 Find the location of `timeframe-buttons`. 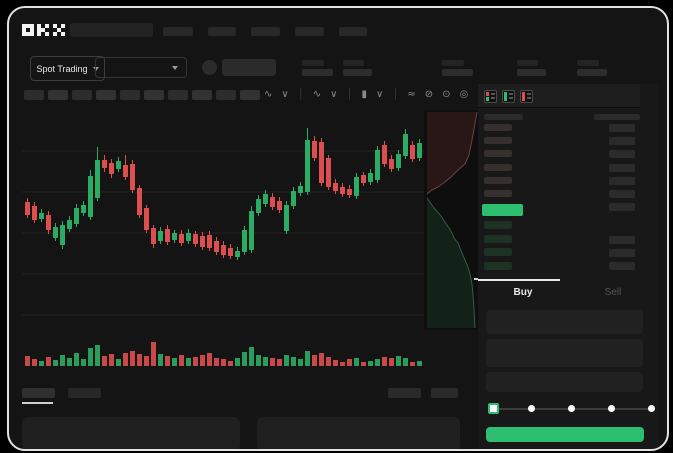

timeframe-buttons is located at coordinates (142, 95).